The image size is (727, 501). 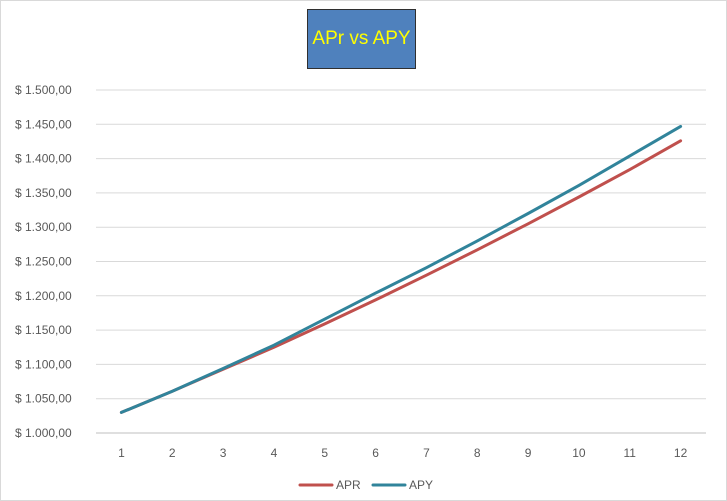 What do you see at coordinates (43, 330) in the screenshot?
I see `y-tick-label: $ 1.150,00` at bounding box center [43, 330].